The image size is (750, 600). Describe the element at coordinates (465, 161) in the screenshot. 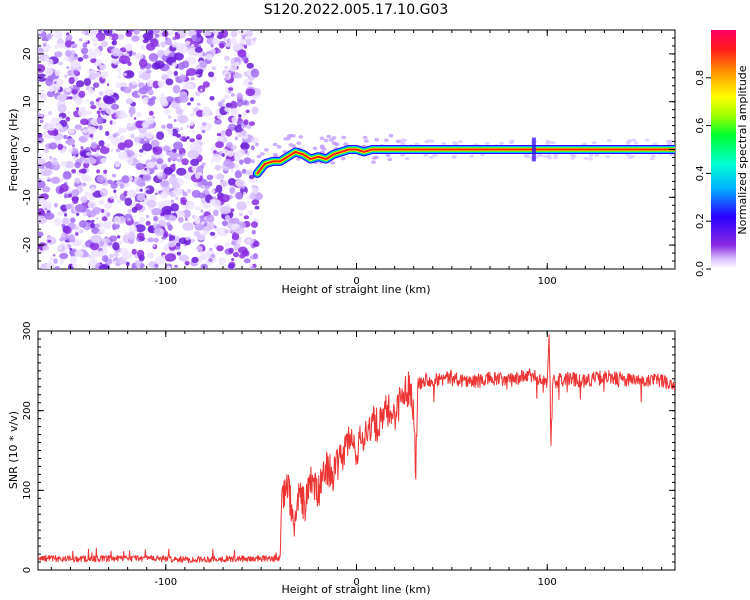

I see `signal-track-band` at that location.